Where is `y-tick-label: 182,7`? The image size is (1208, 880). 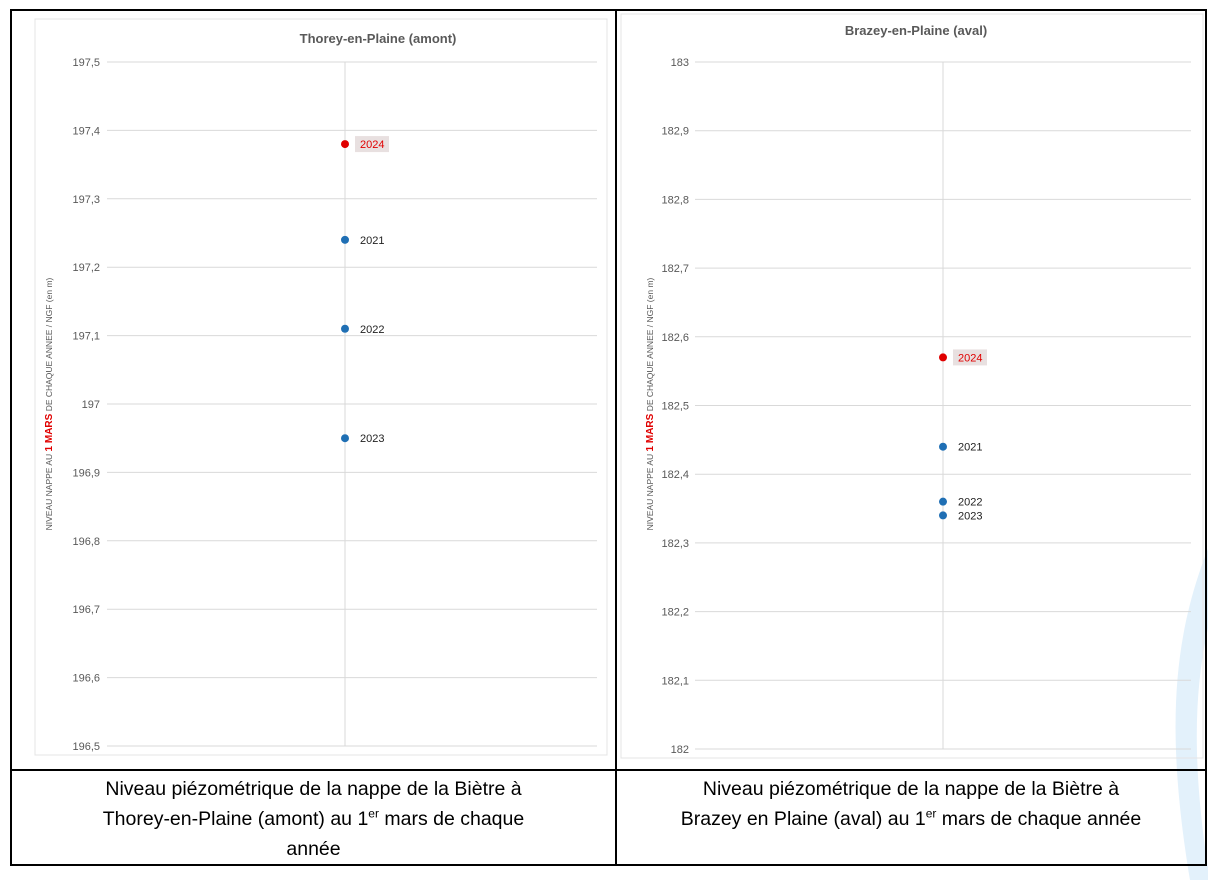
y-tick-label: 182,7 is located at coordinates (675, 269).